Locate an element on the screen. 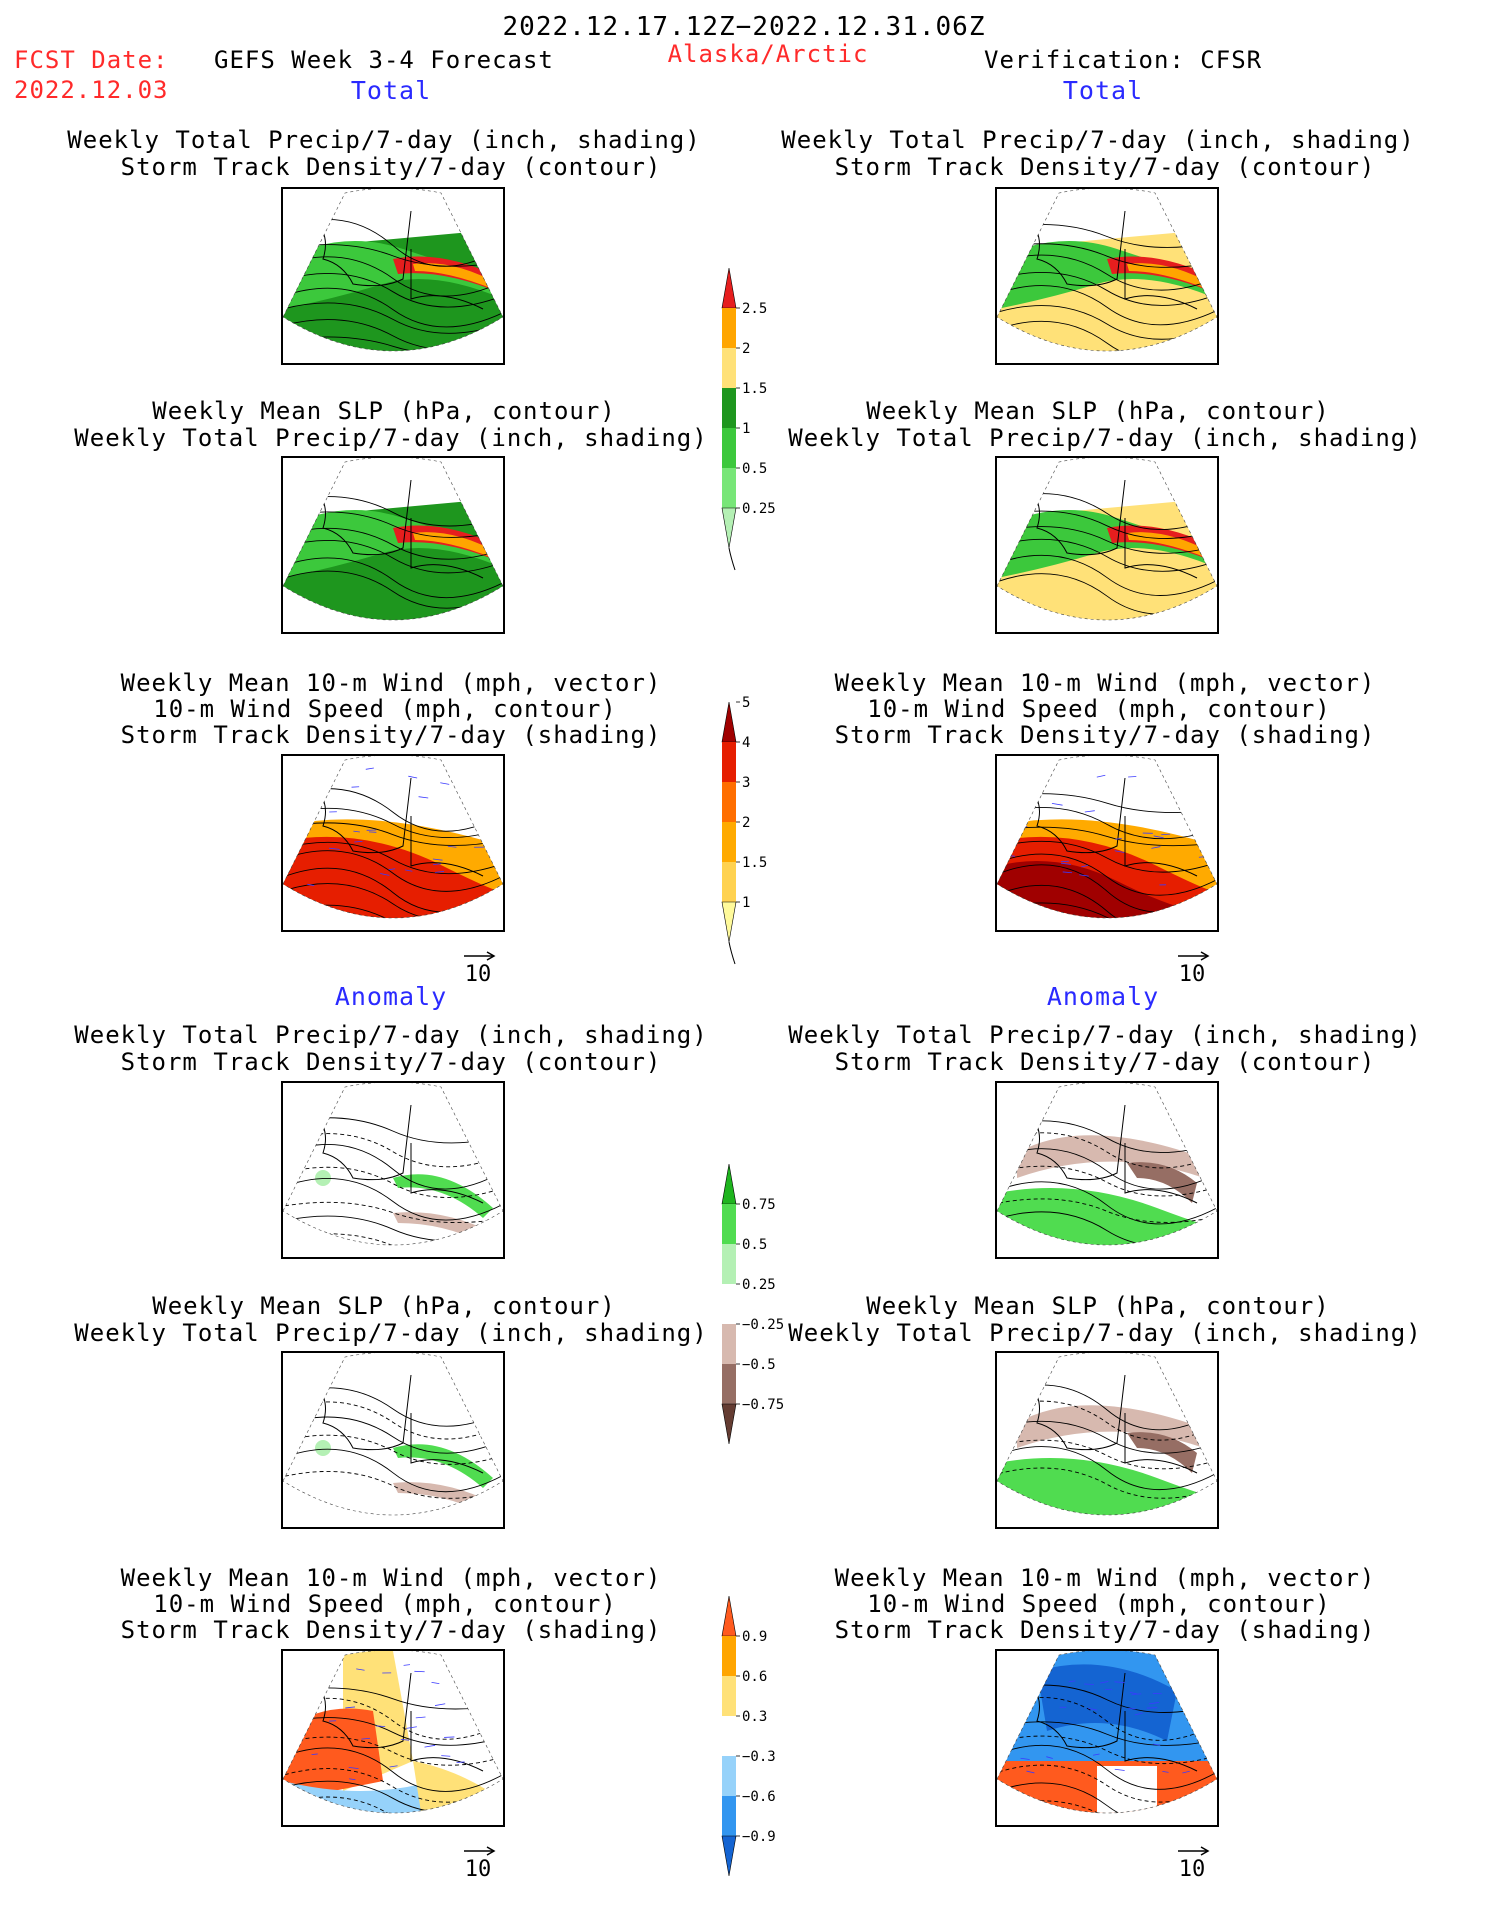 This screenshot has width=1487, height=1926. colorbar-tick-label: 0.5 is located at coordinates (754, 469).